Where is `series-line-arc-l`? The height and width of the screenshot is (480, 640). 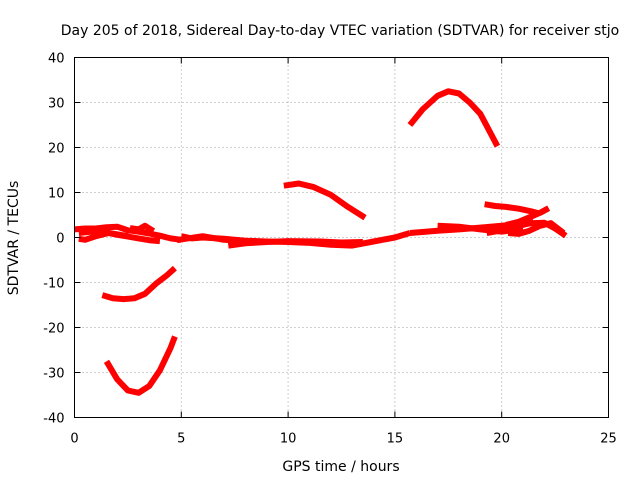 series-line-arc-l is located at coordinates (454, 118).